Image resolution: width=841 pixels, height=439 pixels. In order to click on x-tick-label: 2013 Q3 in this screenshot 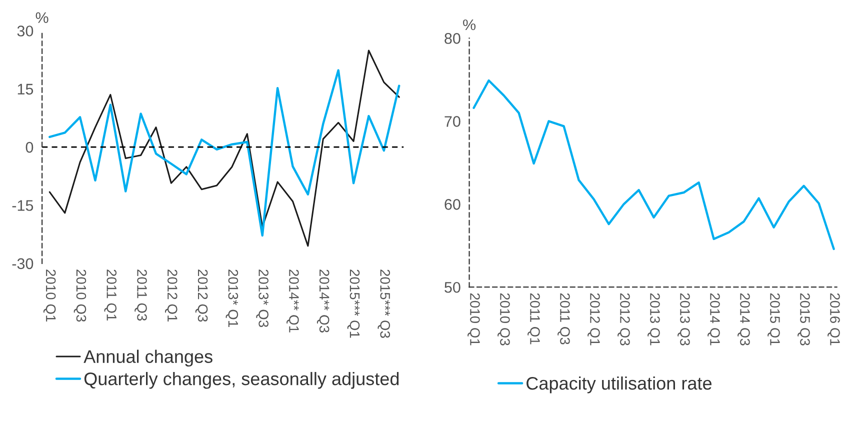, I will do `click(684, 319)`.